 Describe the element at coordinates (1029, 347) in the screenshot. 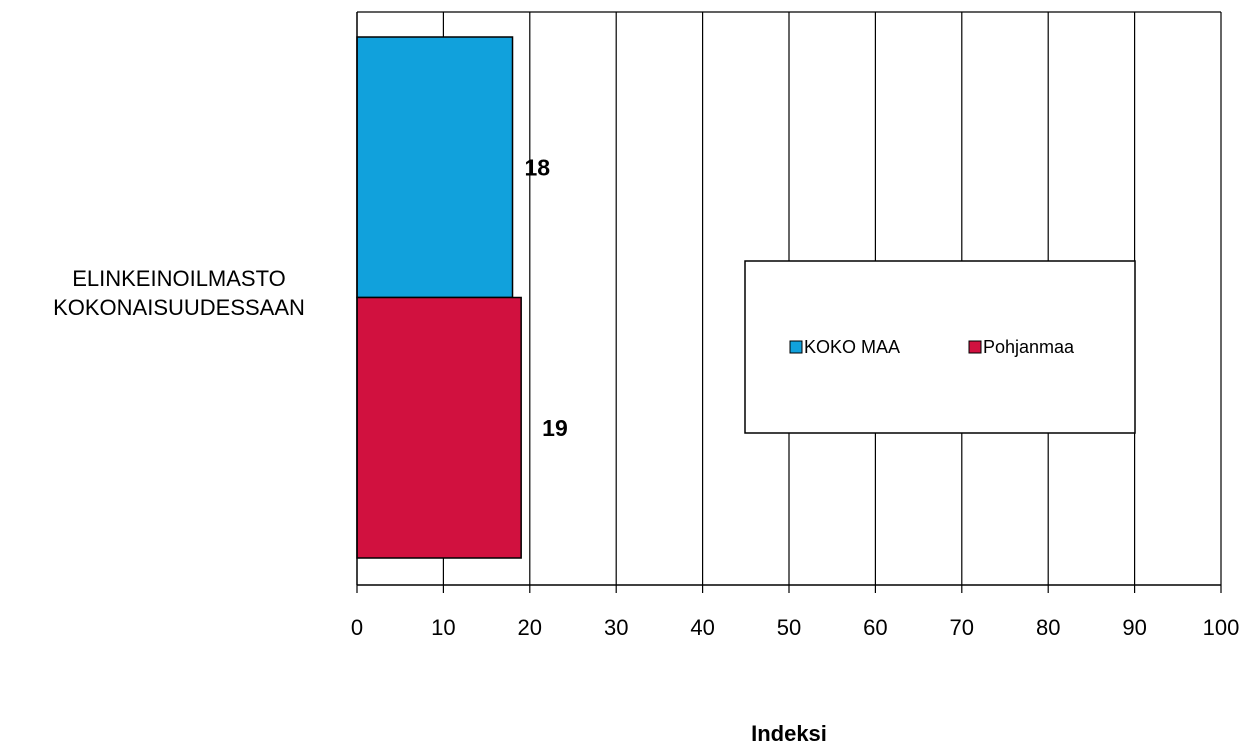

I see `legend-label: Pohjanmaa` at that location.